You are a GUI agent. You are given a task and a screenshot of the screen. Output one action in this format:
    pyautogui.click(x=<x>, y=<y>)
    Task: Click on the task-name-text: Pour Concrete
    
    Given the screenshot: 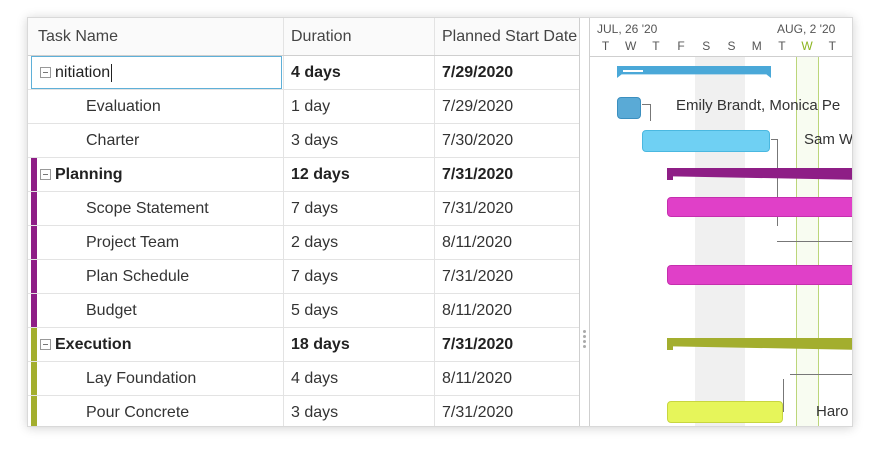 What is the action you would take?
    pyautogui.click(x=138, y=412)
    